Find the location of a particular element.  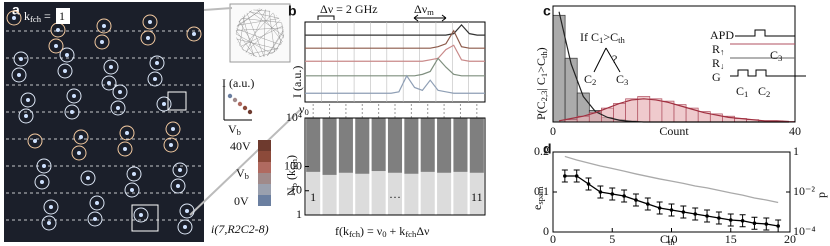

hist-bar is located at coordinates (668, 111).